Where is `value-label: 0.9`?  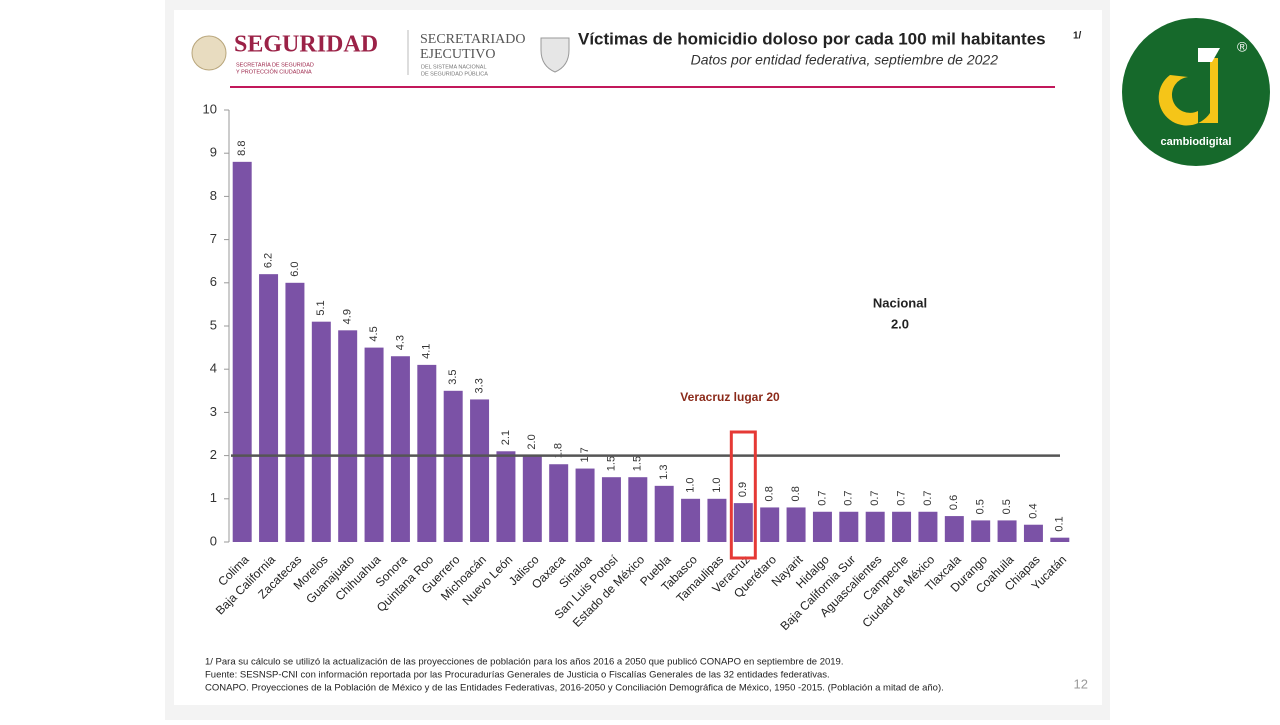
value-label: 0.9 is located at coordinates (743, 489).